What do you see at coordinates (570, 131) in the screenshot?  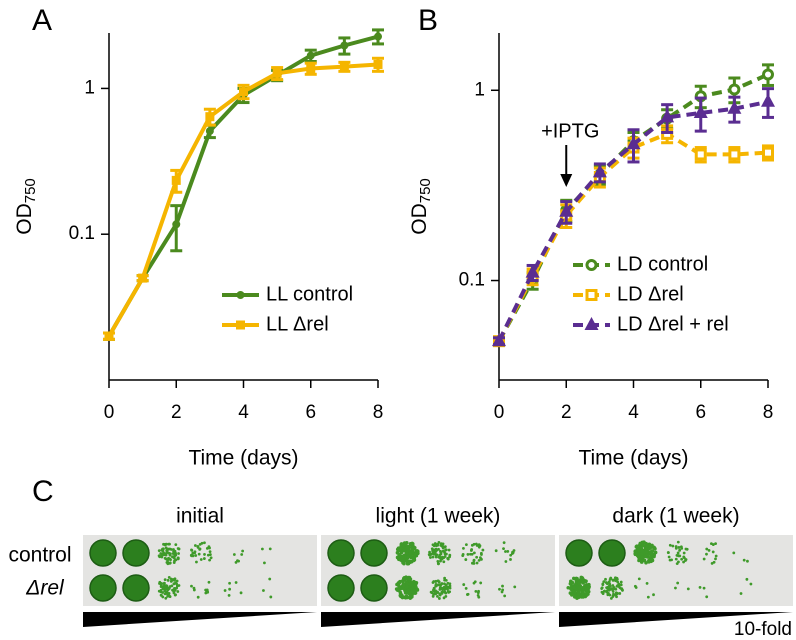 I see `annotation: +IPTG` at bounding box center [570, 131].